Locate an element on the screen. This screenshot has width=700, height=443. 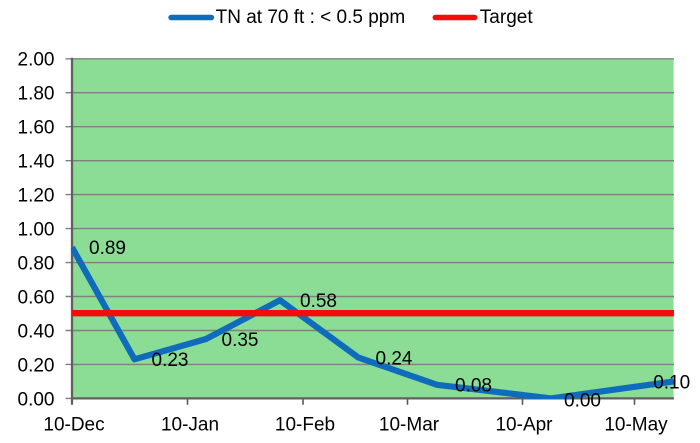
svg-text: 0.08 is located at coordinates (473, 386).